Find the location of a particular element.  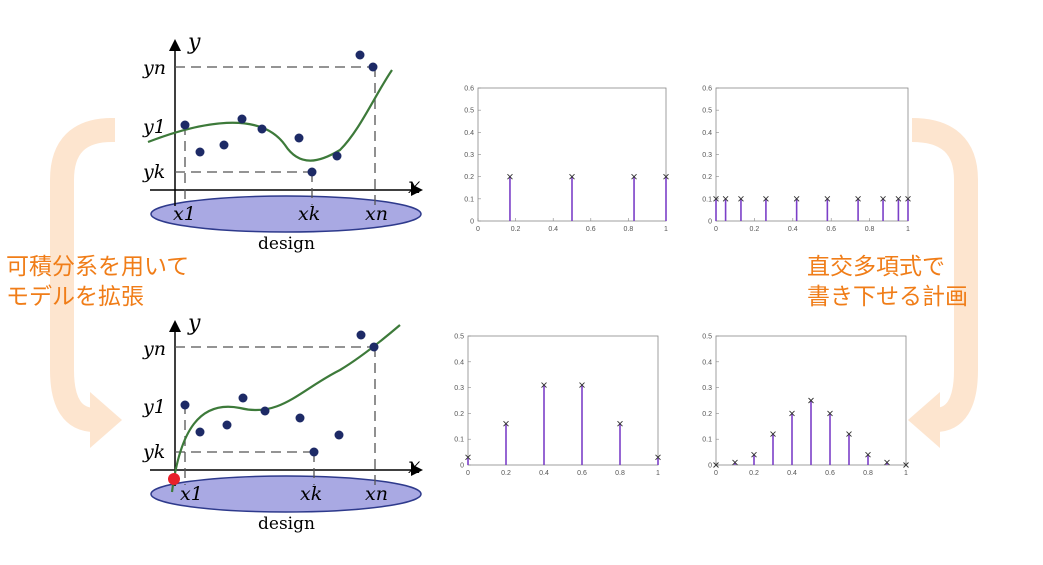

design-panel-bottom: y x yn y1 yk x1 xk xn design is located at coordinates (282, 422).